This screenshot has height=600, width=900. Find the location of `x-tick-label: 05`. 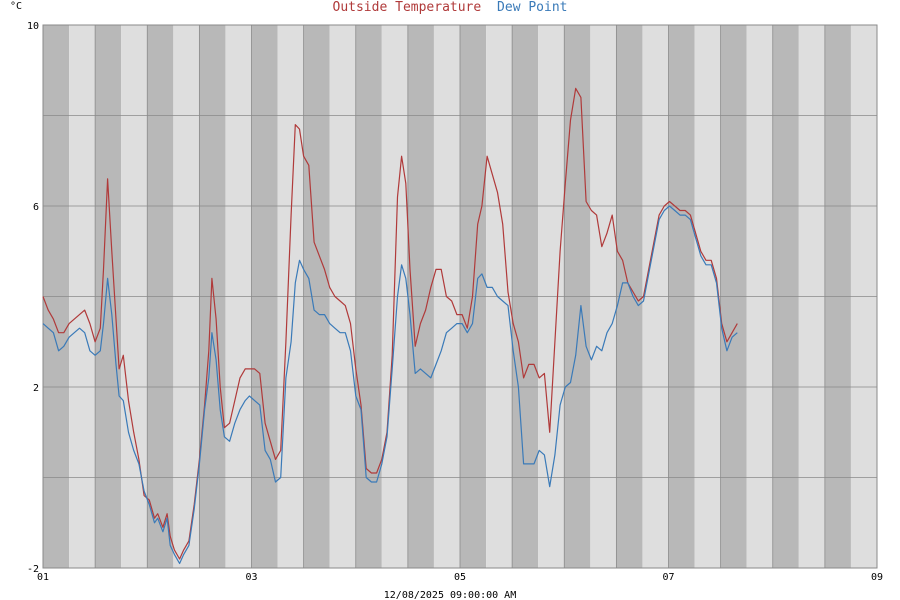

x-tick-label: 05 is located at coordinates (460, 577).